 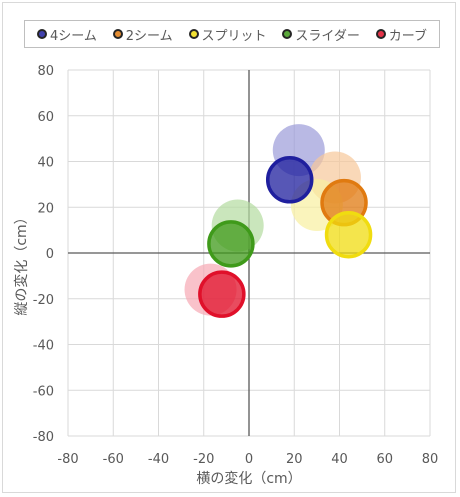 I want to click on x-tick-label: -60, so click(x=113, y=459).